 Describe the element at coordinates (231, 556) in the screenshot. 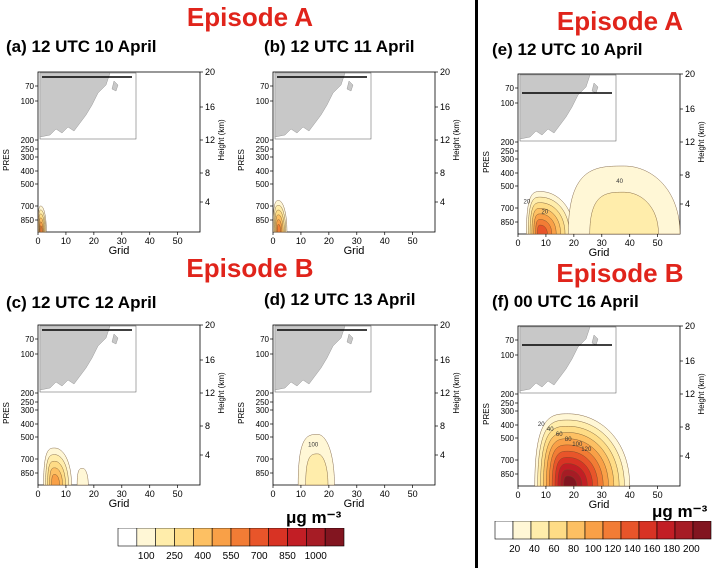

I see `colorbar-label: 550` at that location.